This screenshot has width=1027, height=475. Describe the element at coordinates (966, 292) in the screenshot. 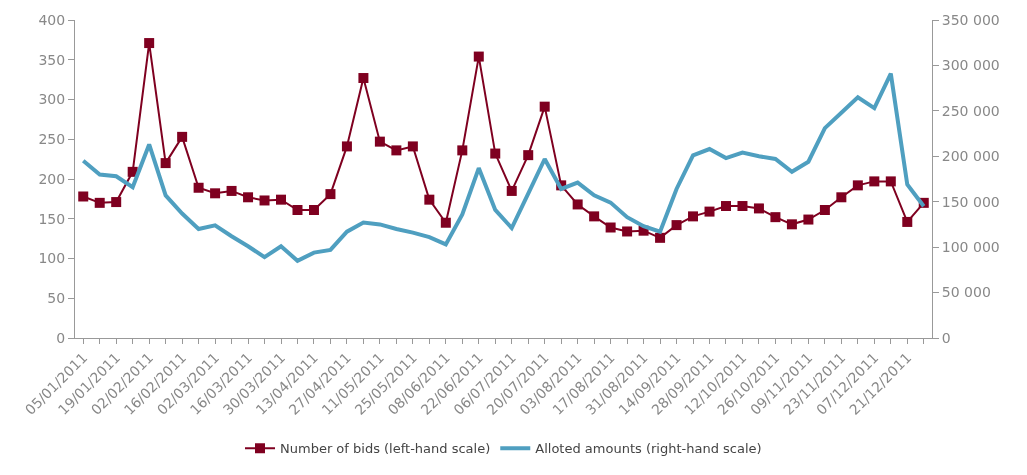

I see `y2-tick-label: 50 000` at that location.